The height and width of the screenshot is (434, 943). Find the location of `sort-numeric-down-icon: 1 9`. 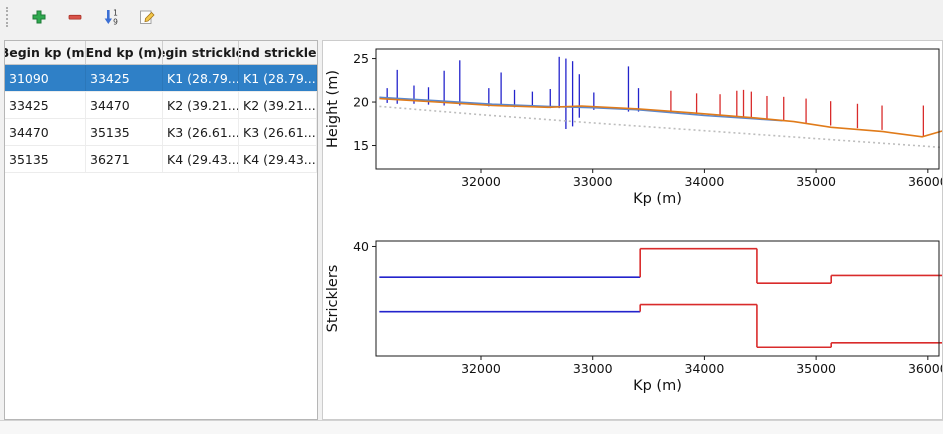

sort-numeric-down-icon: 1 9 is located at coordinates (111, 18).